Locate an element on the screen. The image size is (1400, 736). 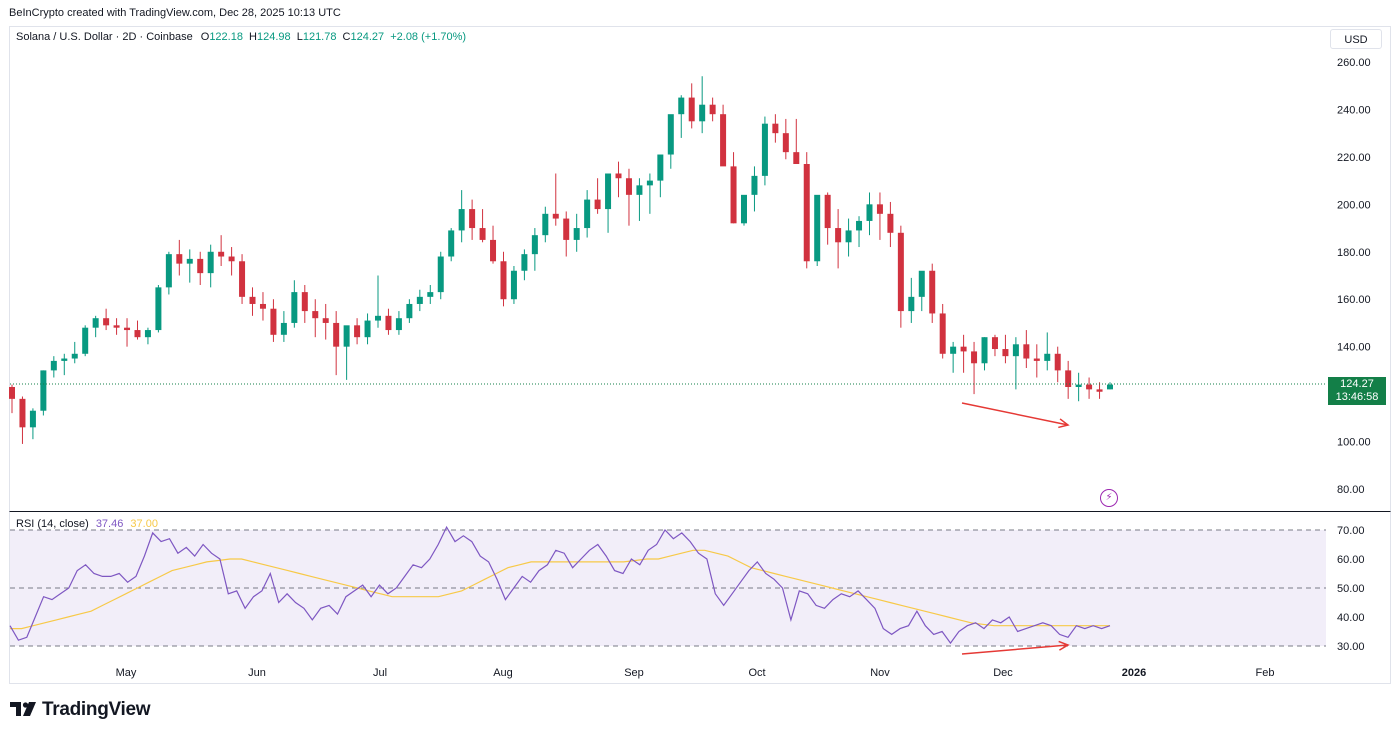
time-axis-label: Jun is located at coordinates (257, 673).